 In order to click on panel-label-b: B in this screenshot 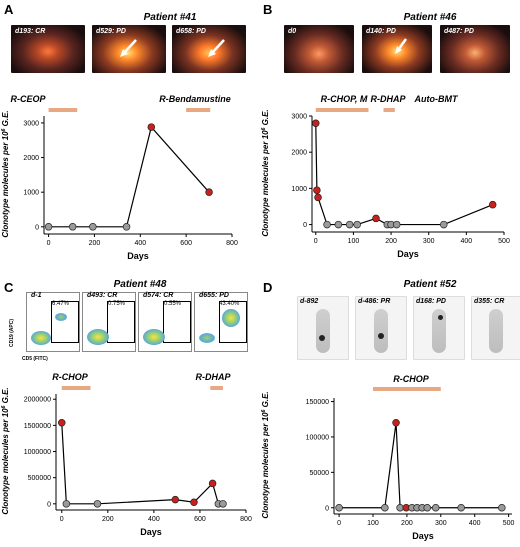, I will do `click(268, 9)`.